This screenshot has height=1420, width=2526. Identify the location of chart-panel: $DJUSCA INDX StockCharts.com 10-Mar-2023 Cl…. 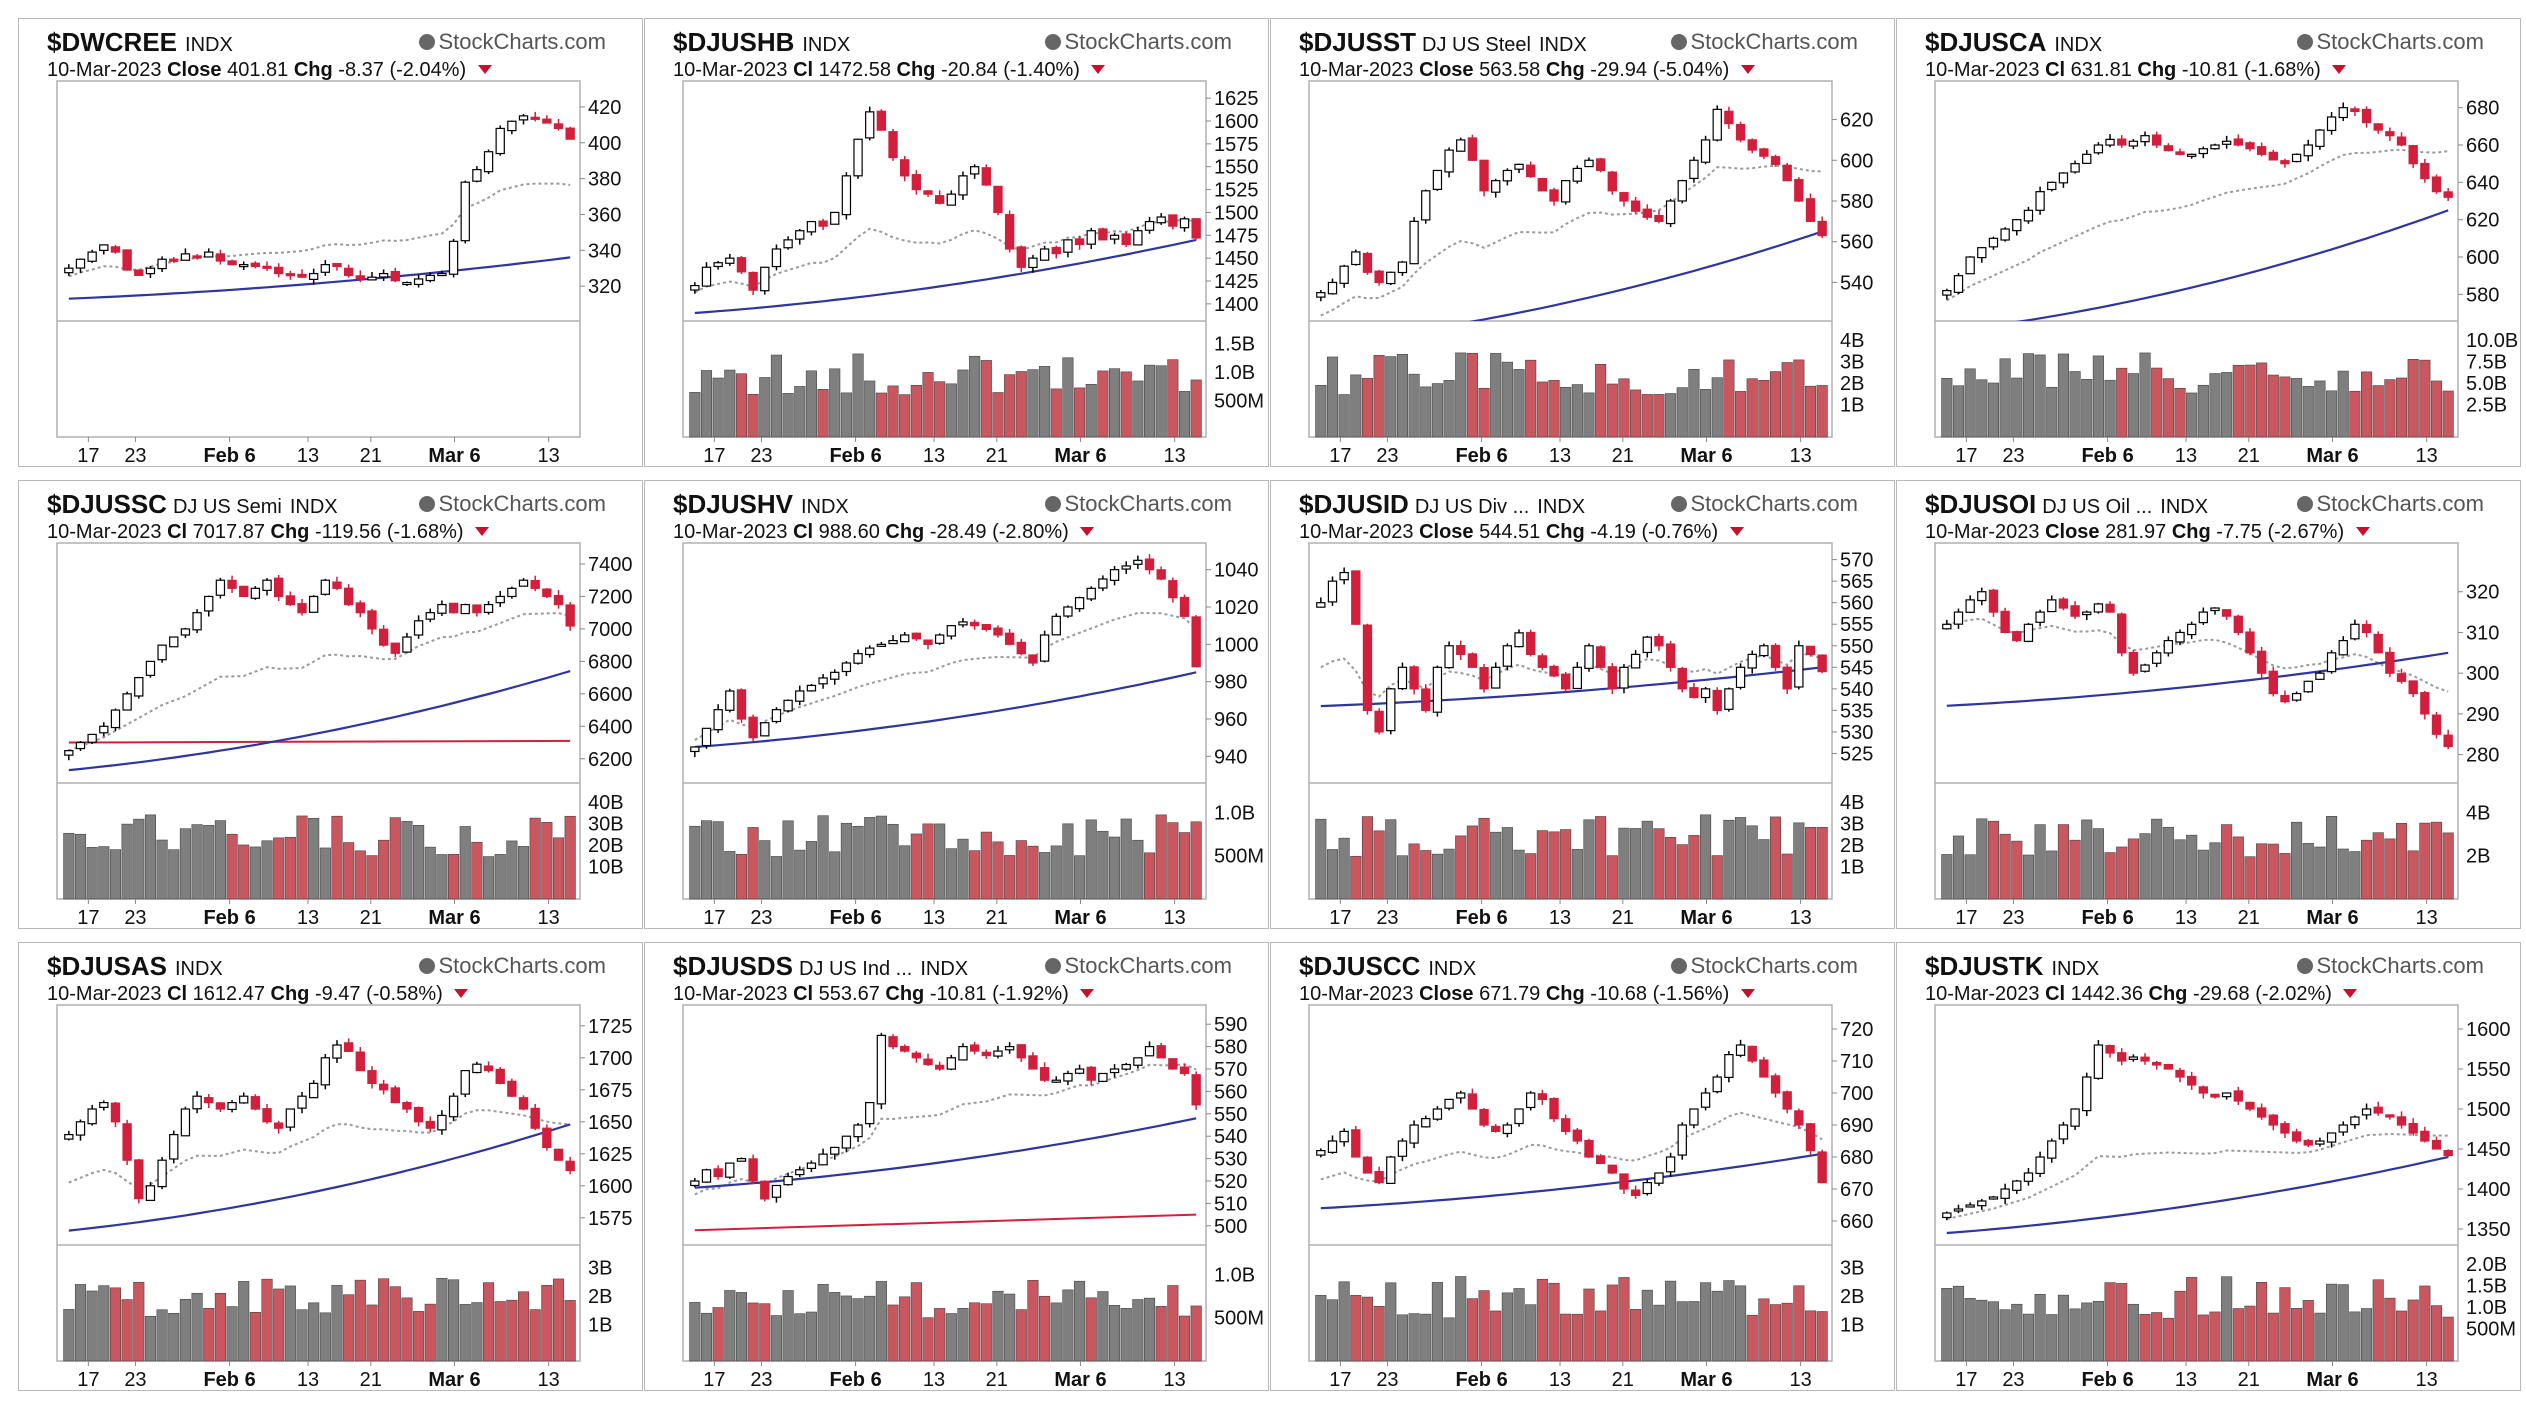
(2208, 242).